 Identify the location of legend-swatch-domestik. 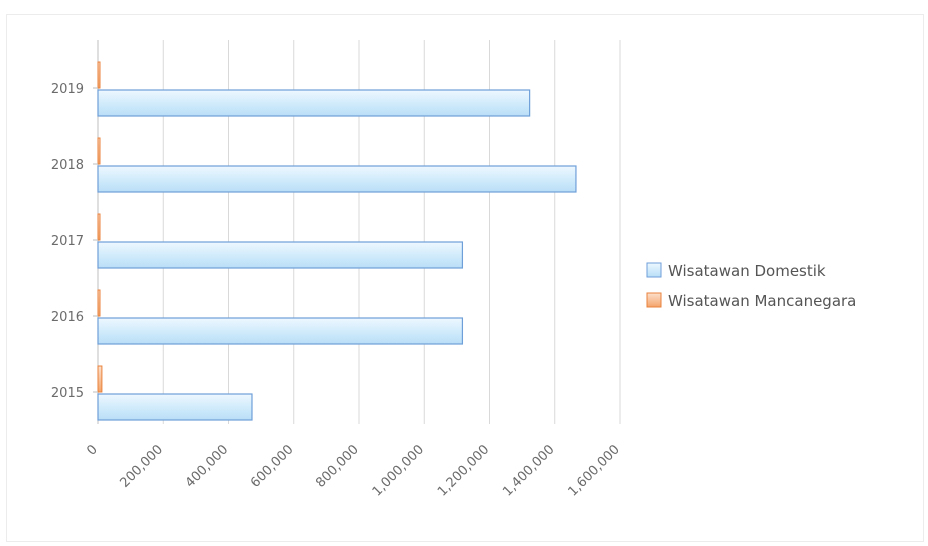
(654, 270).